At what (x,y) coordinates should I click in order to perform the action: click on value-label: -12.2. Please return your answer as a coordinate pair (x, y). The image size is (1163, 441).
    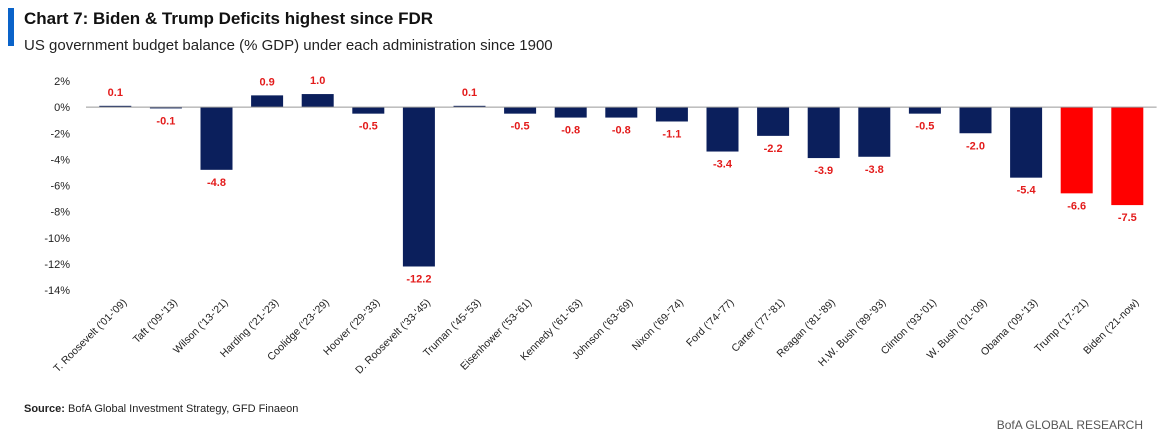
    Looking at the image, I should click on (418, 279).